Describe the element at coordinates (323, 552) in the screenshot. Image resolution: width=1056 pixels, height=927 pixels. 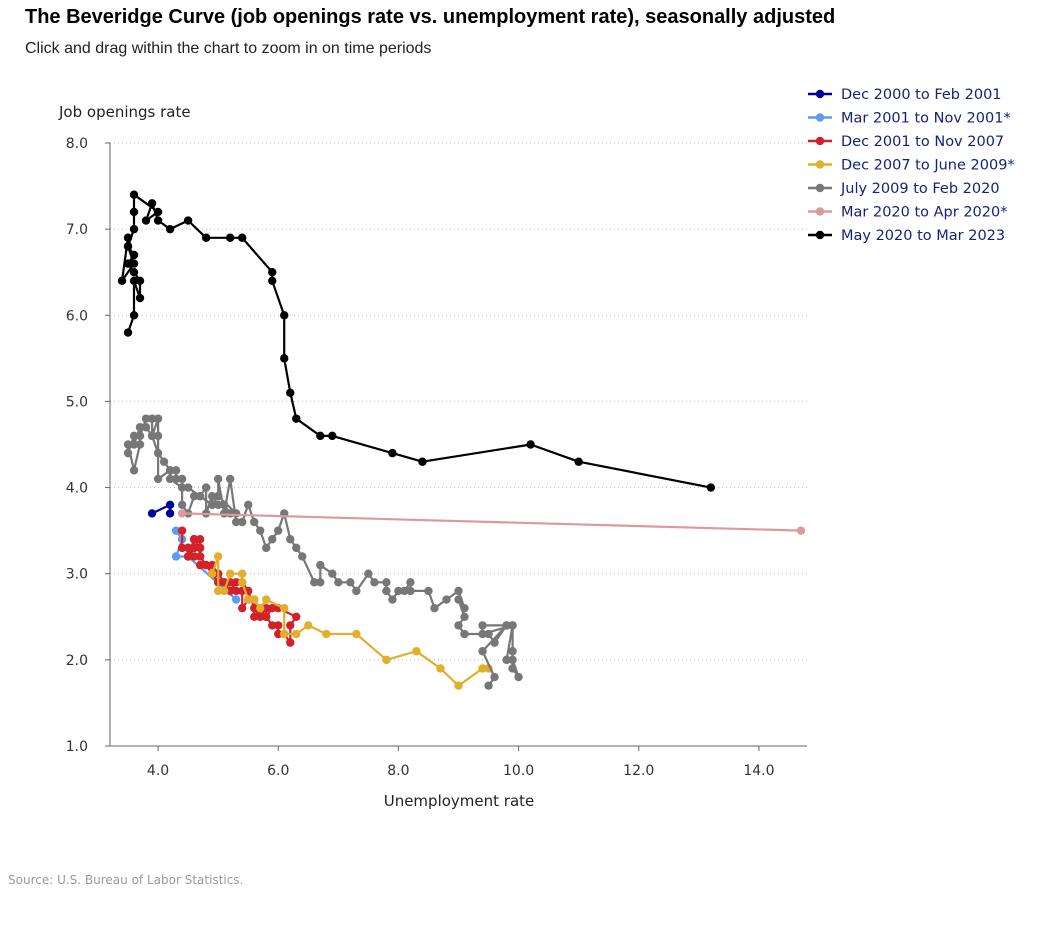
I see `series-july-2009-to-feb-2020` at that location.